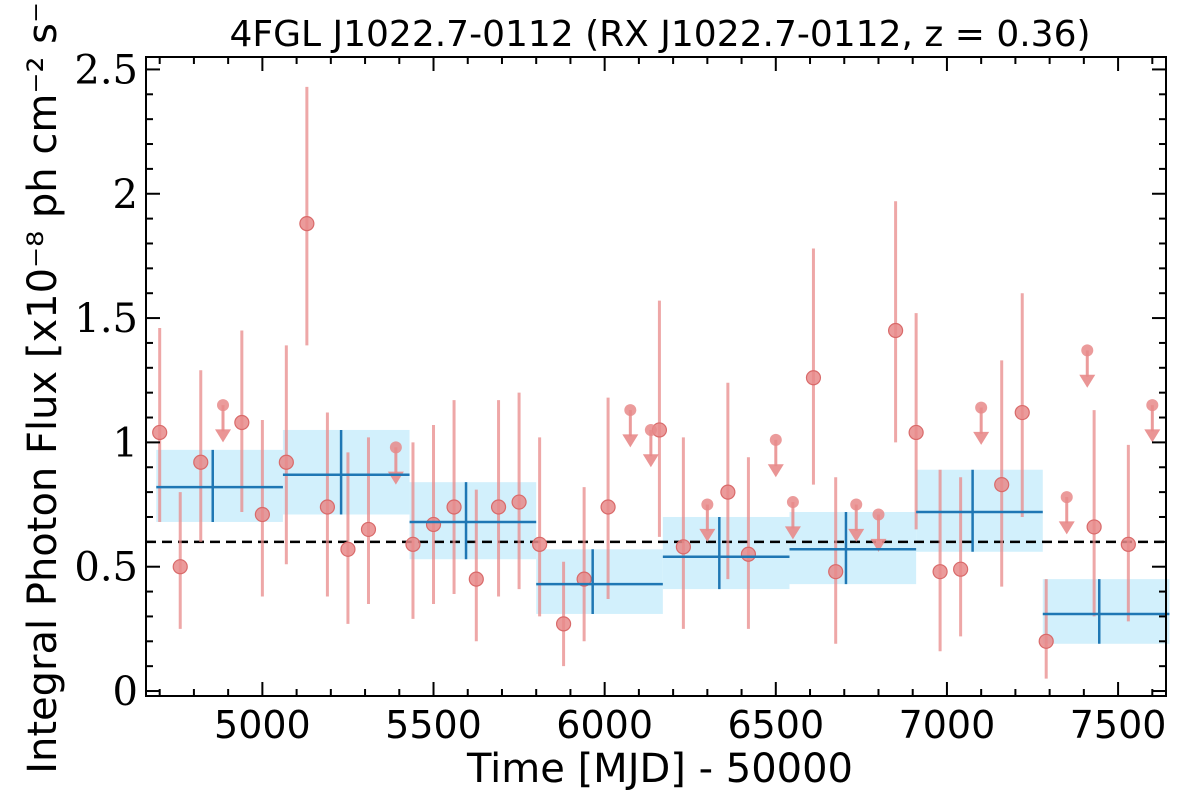  What do you see at coordinates (125, 195) in the screenshot?
I see `y-tick-label: 2` at bounding box center [125, 195].